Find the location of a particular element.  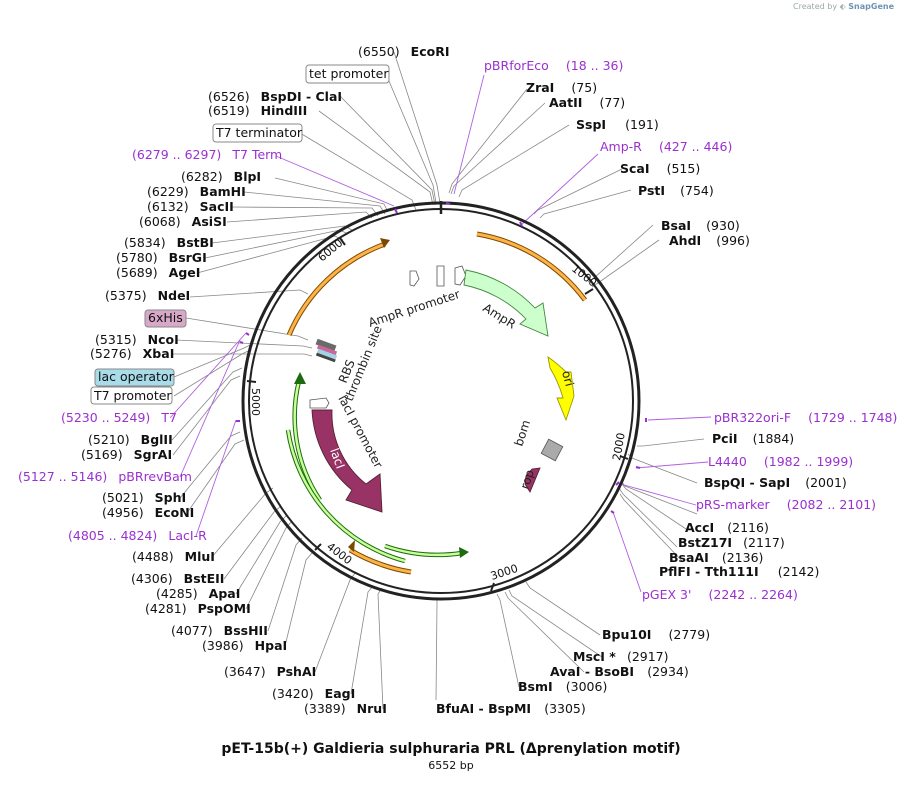

site-name-sgrai: SgrAI is located at coordinates (153, 454).